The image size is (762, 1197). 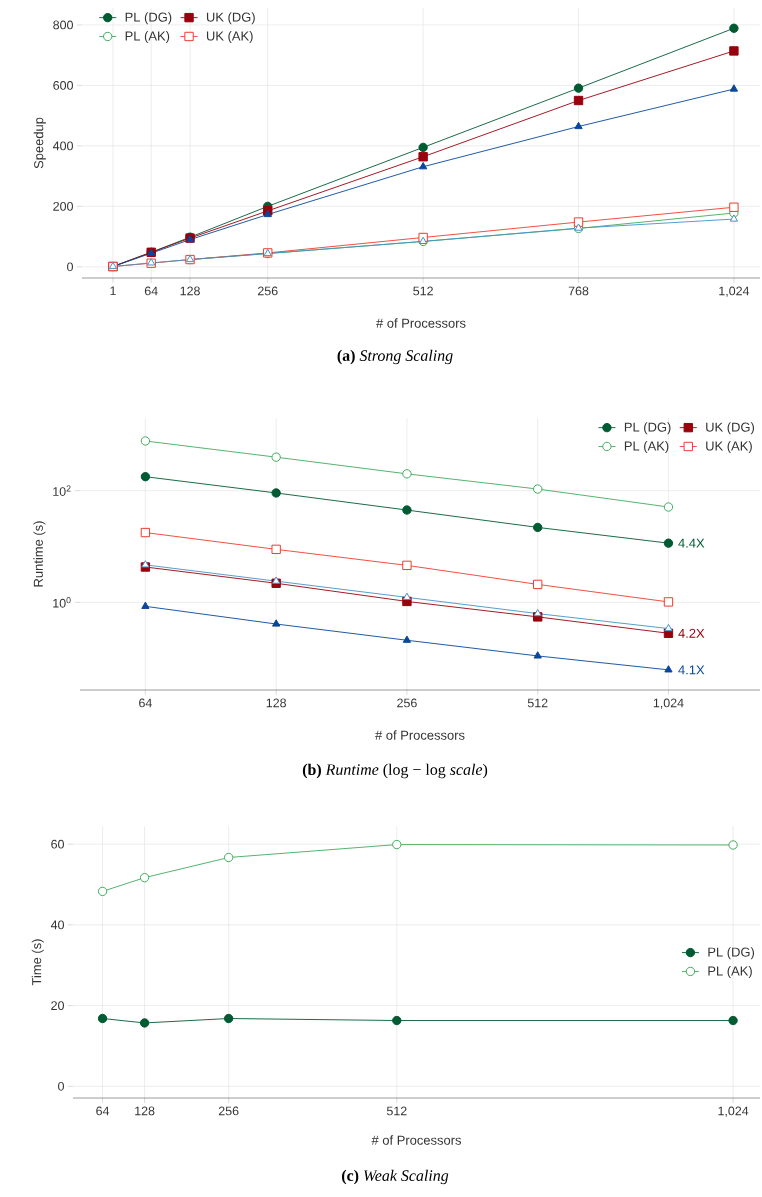 What do you see at coordinates (63, 25) in the screenshot?
I see `y-tick-label: 800` at bounding box center [63, 25].